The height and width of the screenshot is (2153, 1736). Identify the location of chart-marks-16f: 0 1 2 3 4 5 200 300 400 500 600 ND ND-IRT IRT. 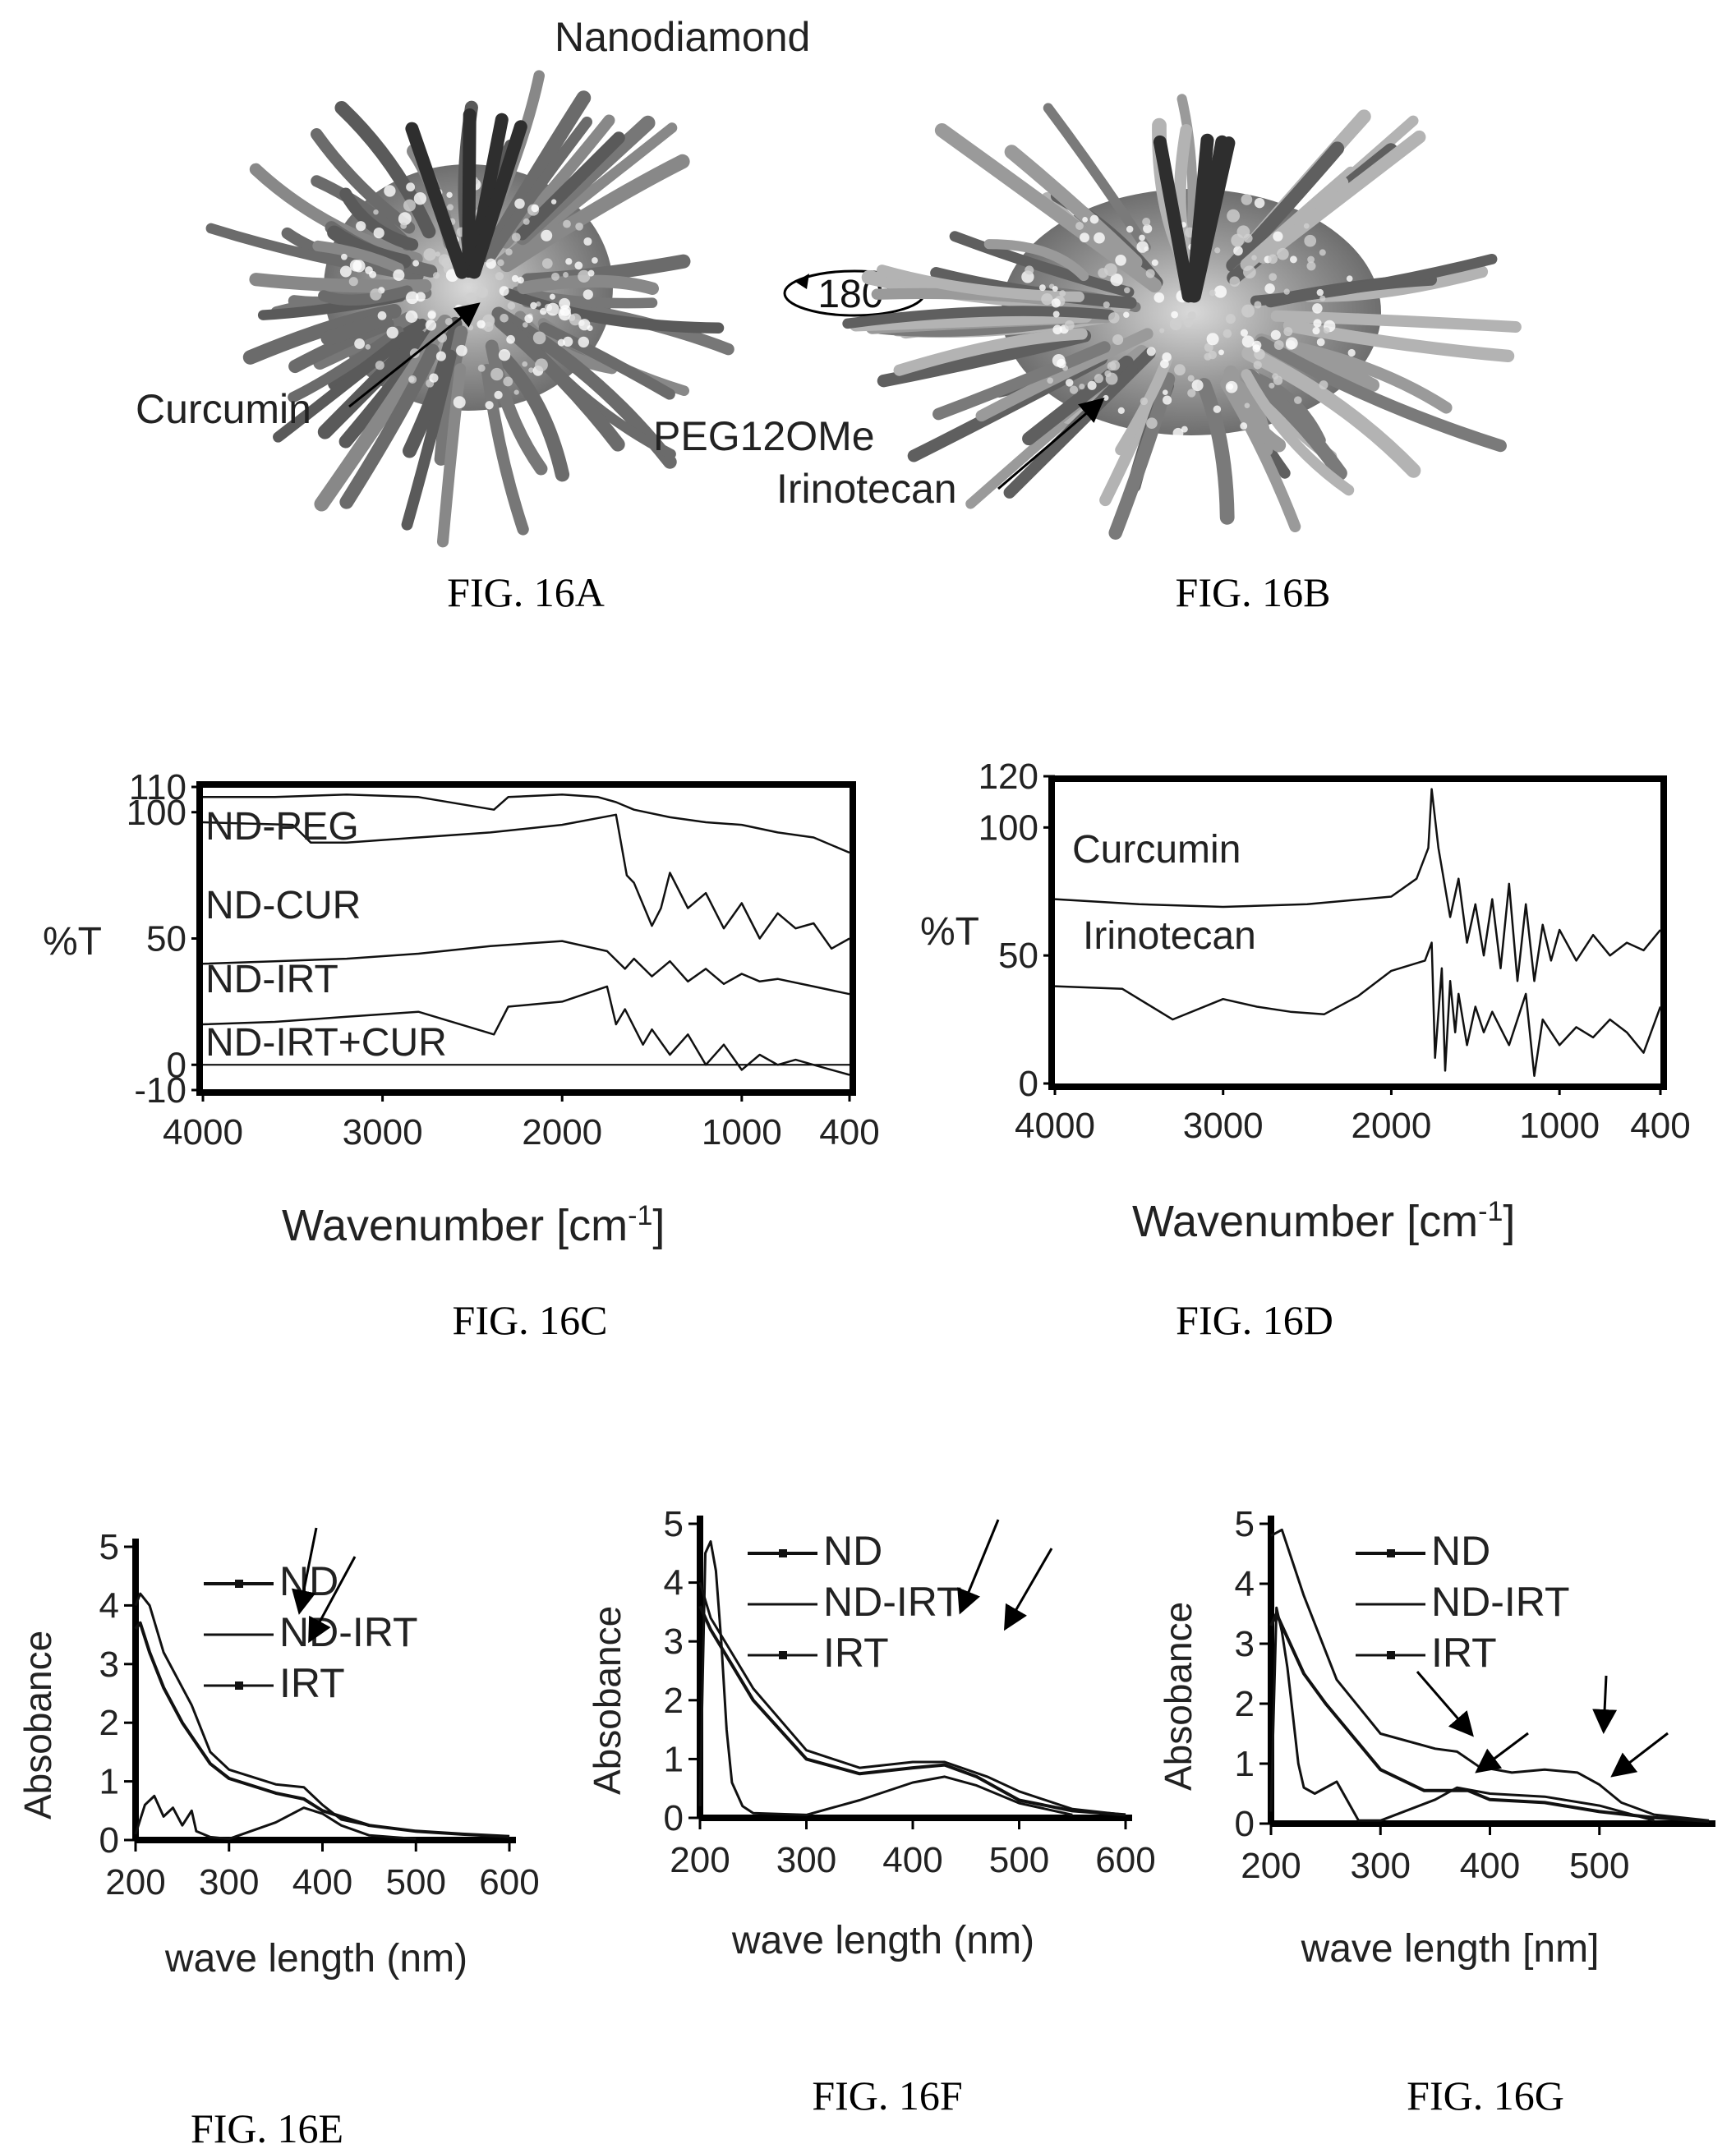
(910, 1692).